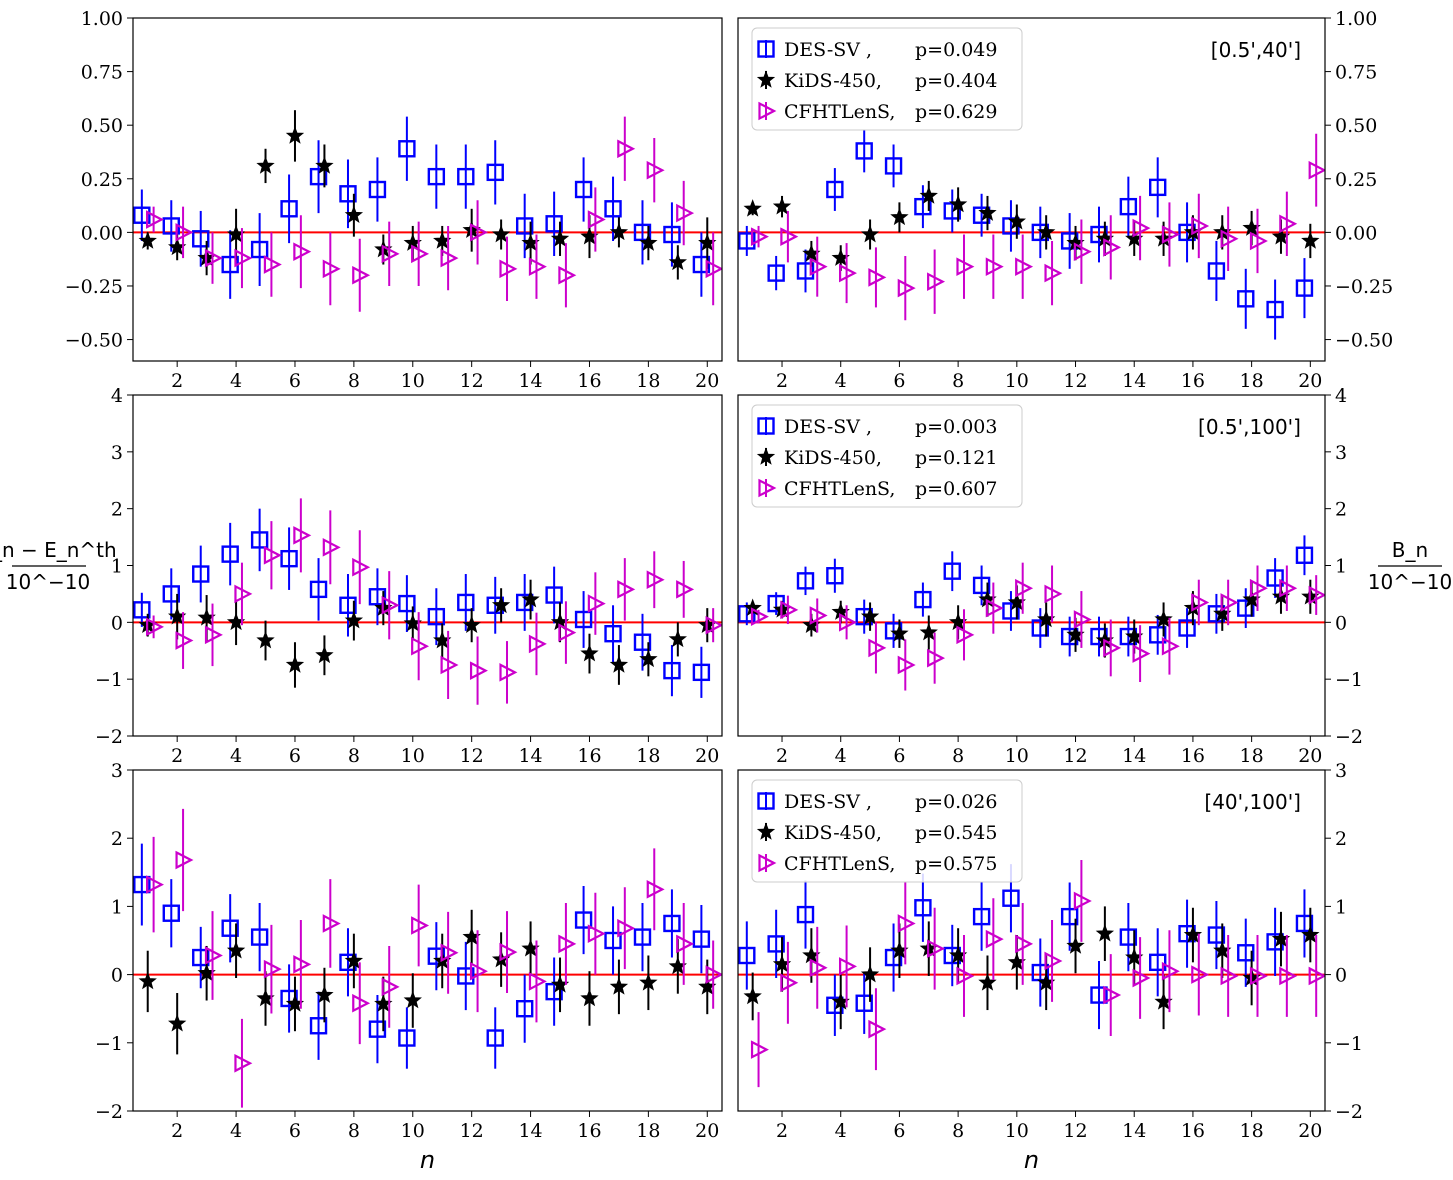  Describe the element at coordinates (1410, 566) in the screenshot. I see `right-y-axis-label: B_n 10^−10` at that location.